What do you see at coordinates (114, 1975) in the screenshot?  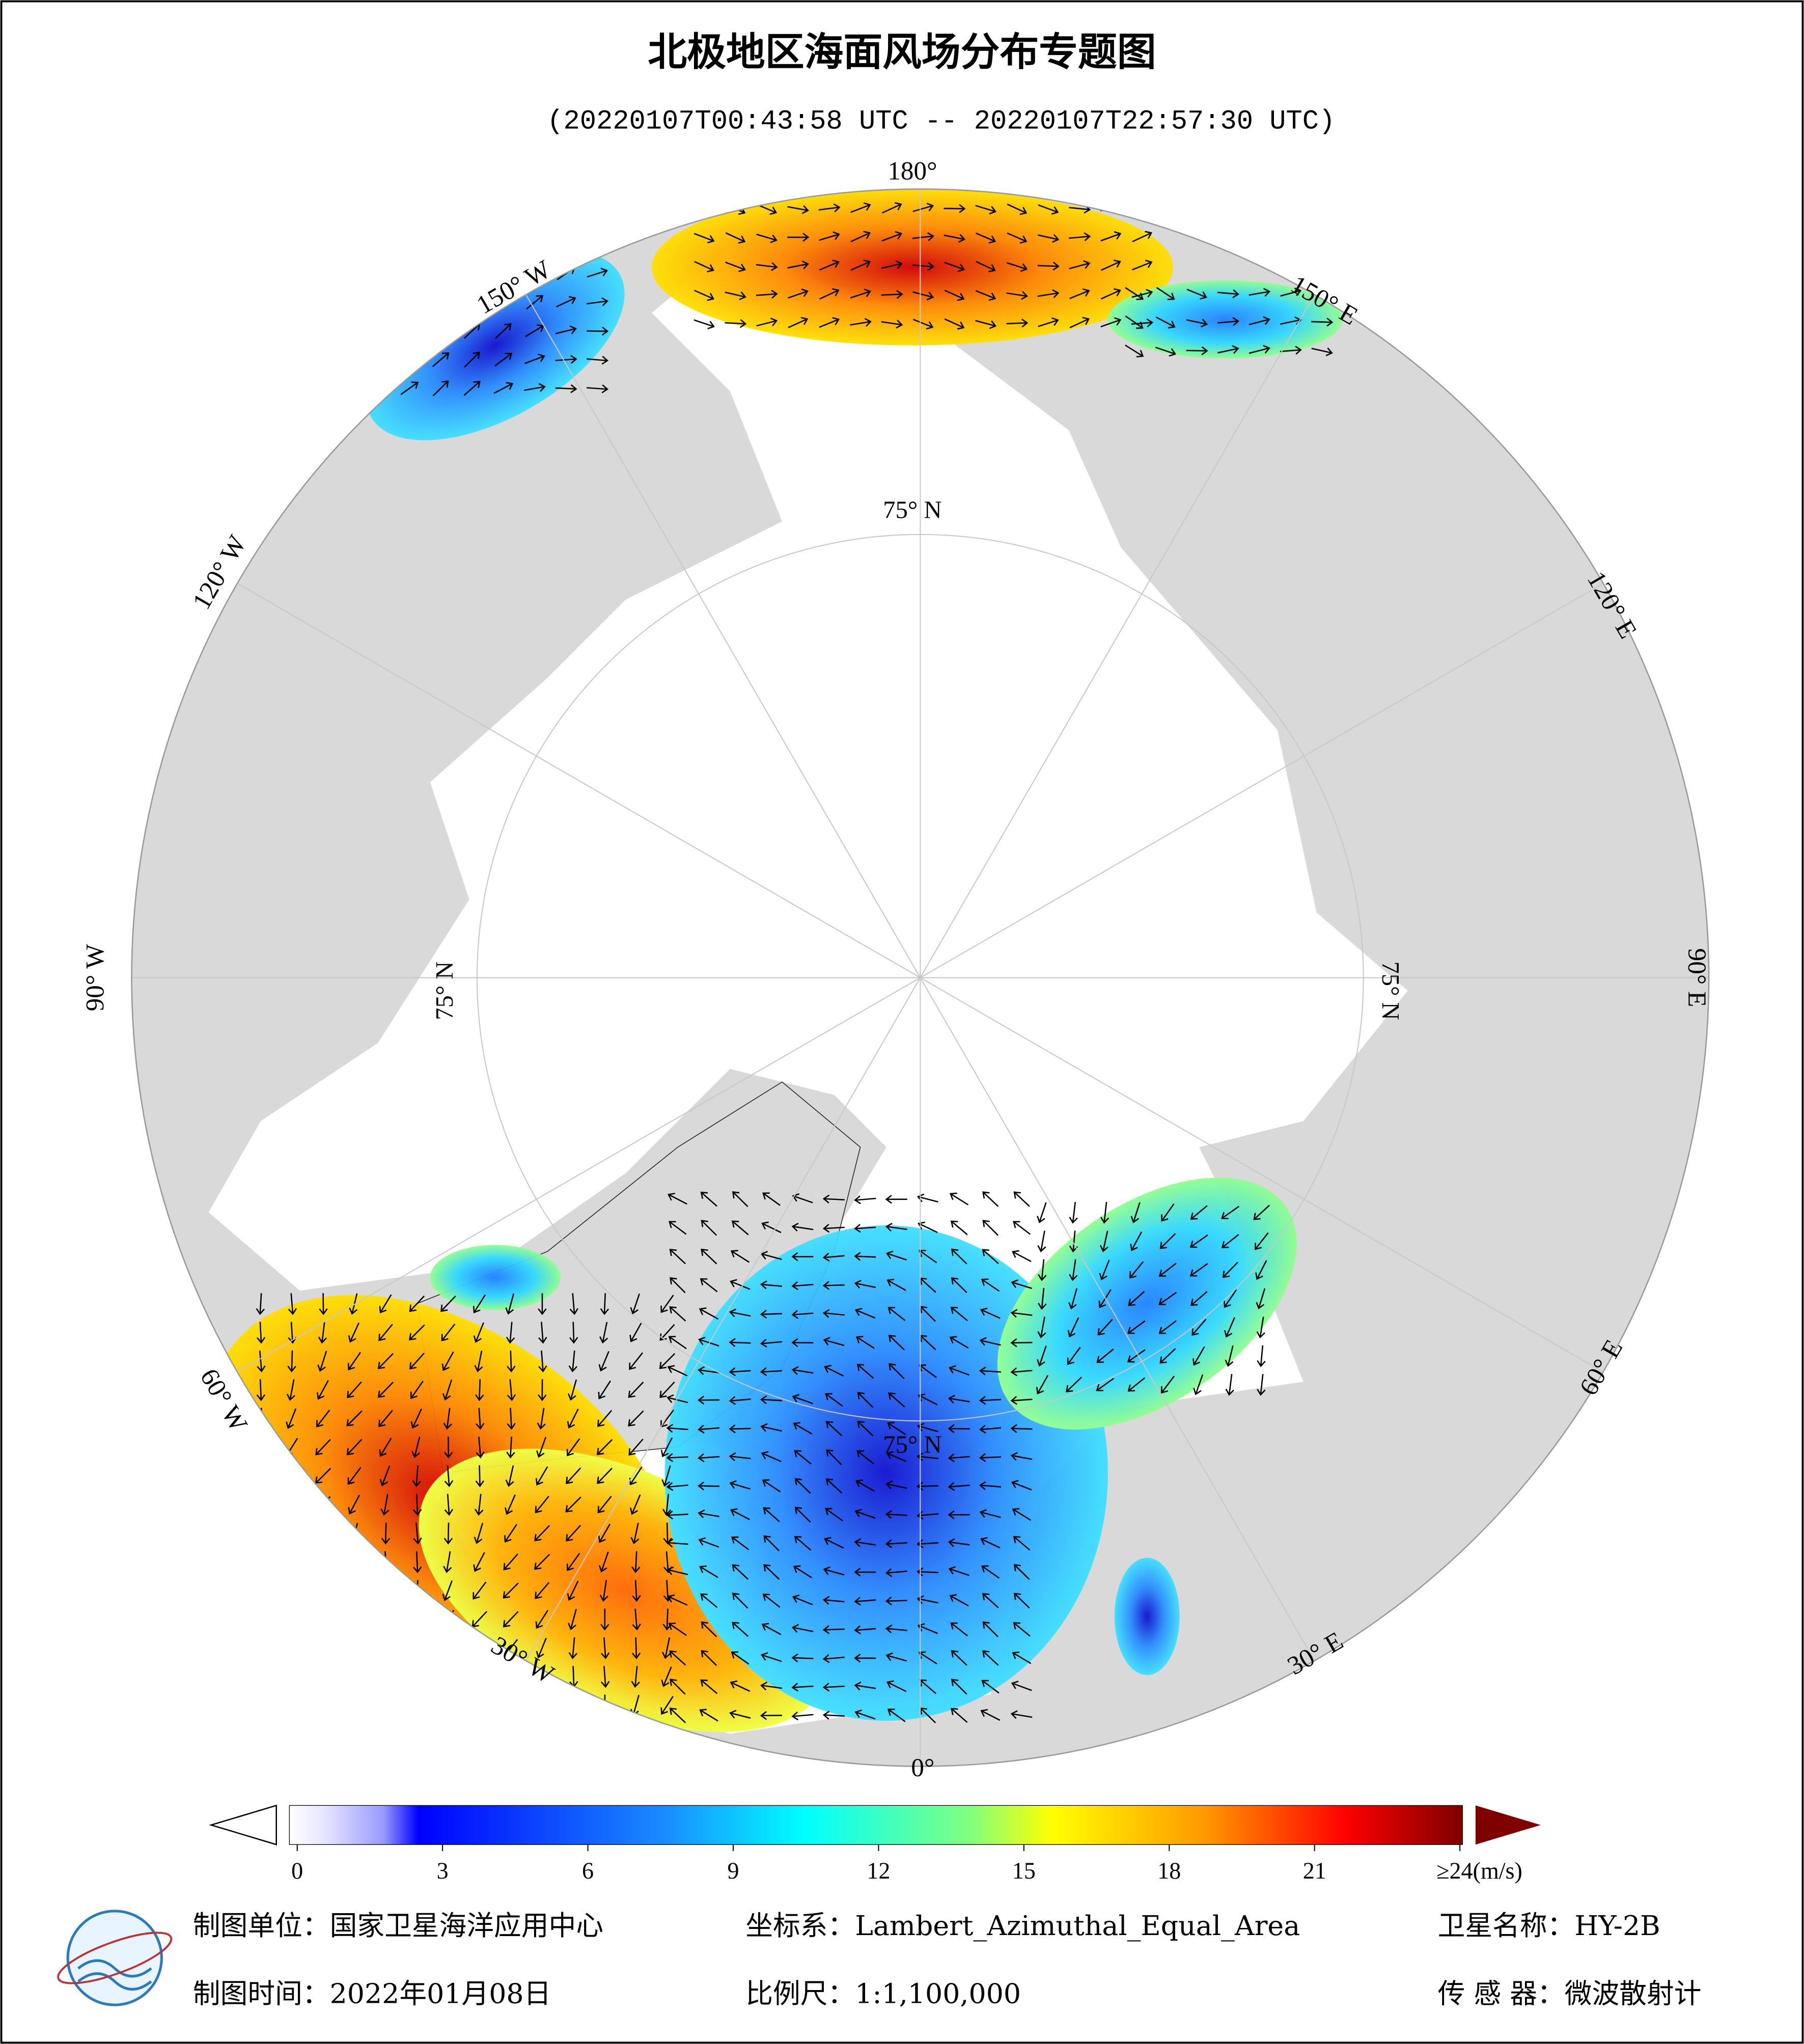 I see `logo-waves` at bounding box center [114, 1975].